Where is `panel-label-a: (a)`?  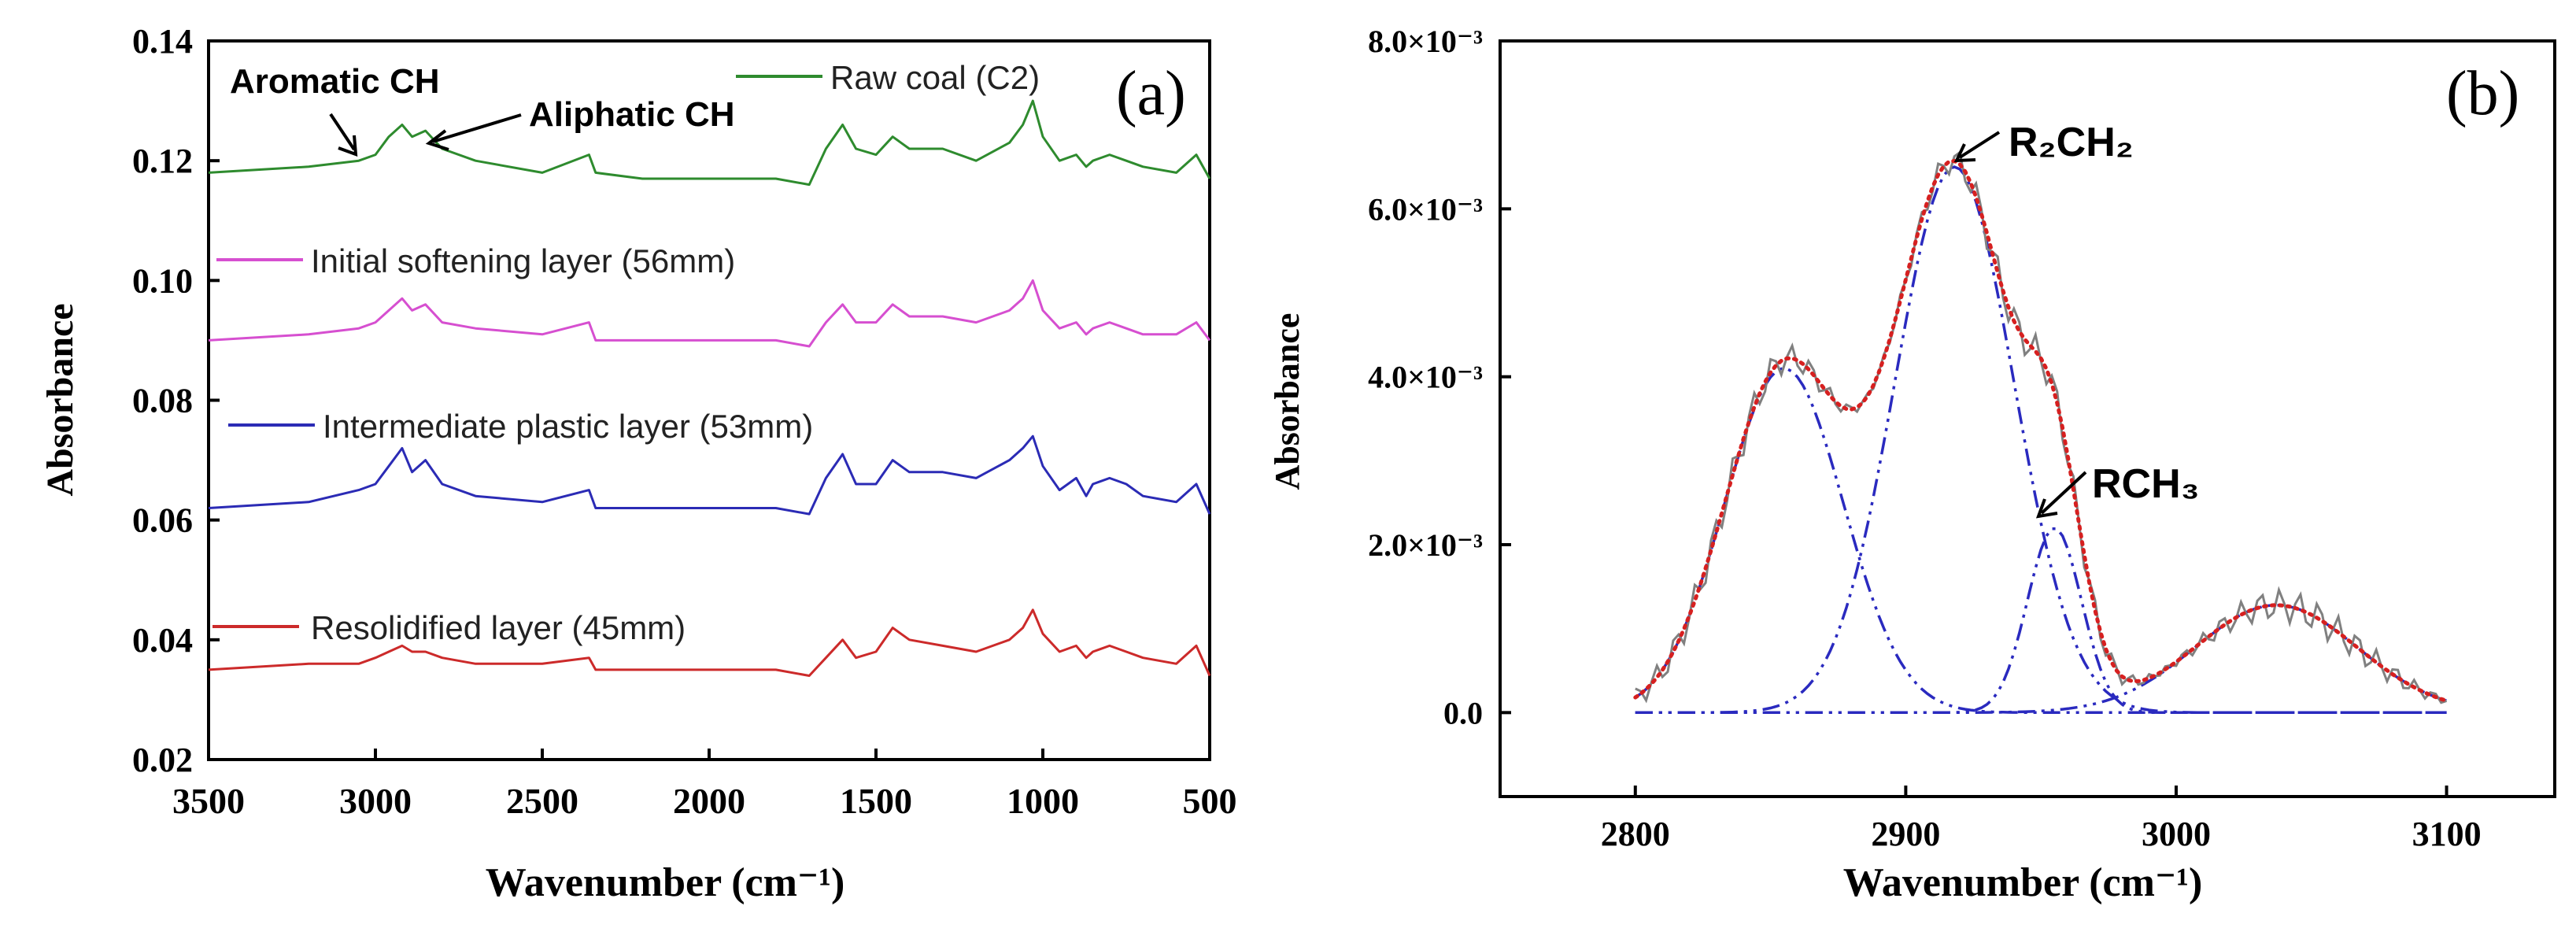
panel-label-a: (a) is located at coordinates (1151, 94).